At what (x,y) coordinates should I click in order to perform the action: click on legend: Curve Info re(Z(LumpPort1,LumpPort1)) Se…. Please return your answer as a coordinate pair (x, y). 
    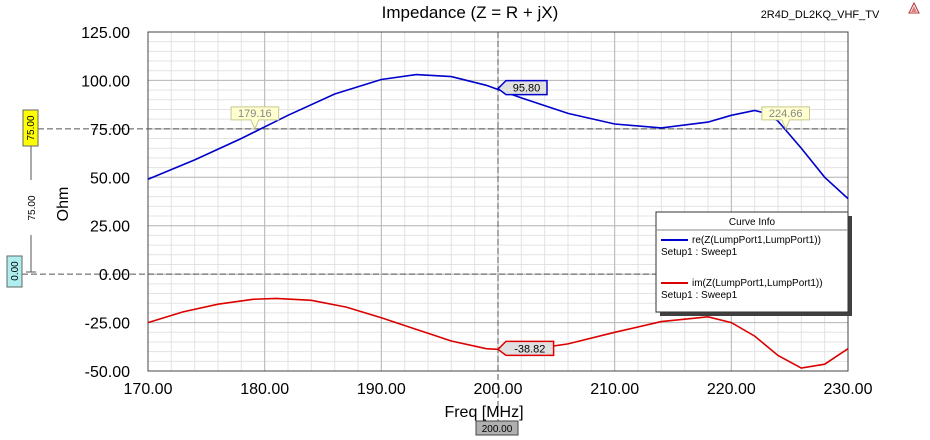
    Looking at the image, I should click on (753, 263).